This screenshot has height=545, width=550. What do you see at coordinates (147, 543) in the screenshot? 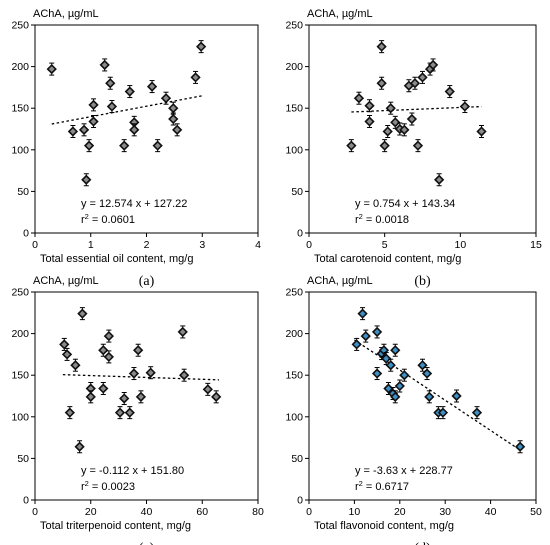
I see `panel-label: (c)` at bounding box center [147, 543].